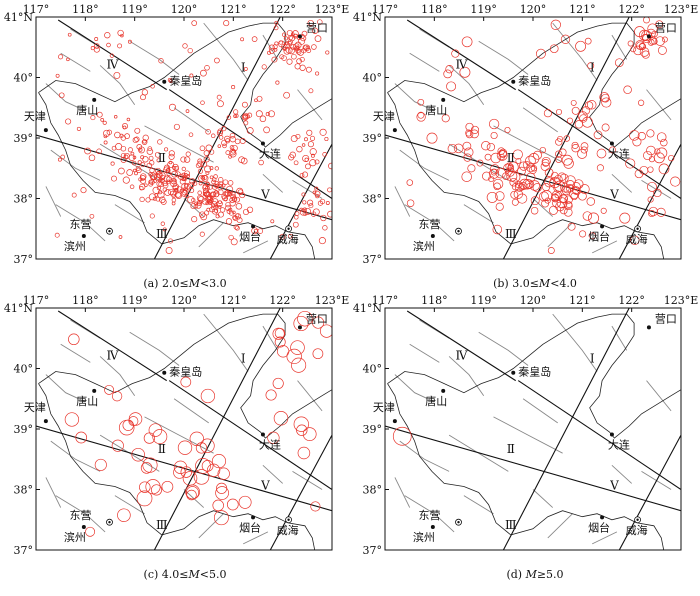 The height and width of the screenshot is (596, 700). Describe the element at coordinates (18, 17) in the screenshot. I see `lat-tick-label: 41°N` at that location.